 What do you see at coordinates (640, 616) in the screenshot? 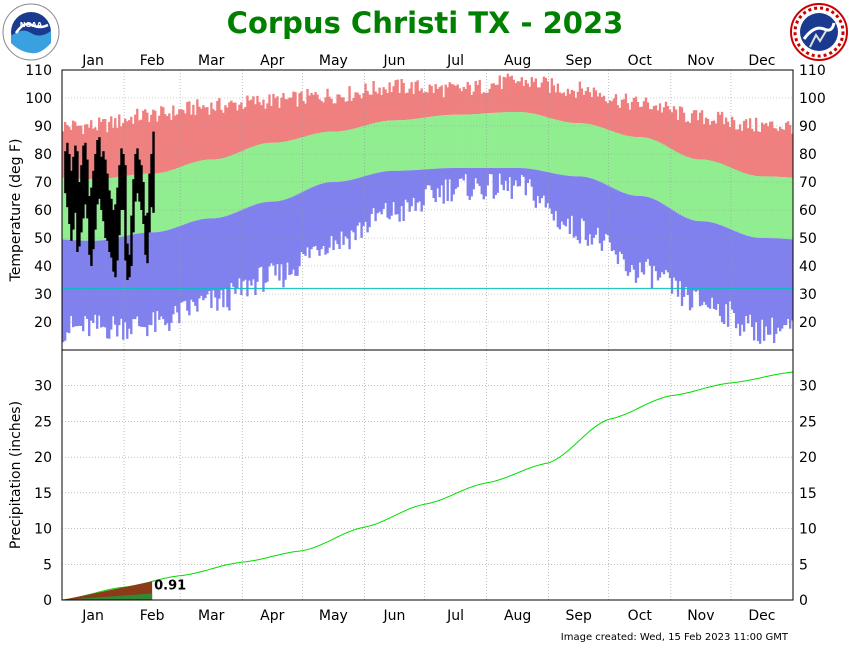
I see `bottom-month-label: Oct` at bounding box center [640, 616].